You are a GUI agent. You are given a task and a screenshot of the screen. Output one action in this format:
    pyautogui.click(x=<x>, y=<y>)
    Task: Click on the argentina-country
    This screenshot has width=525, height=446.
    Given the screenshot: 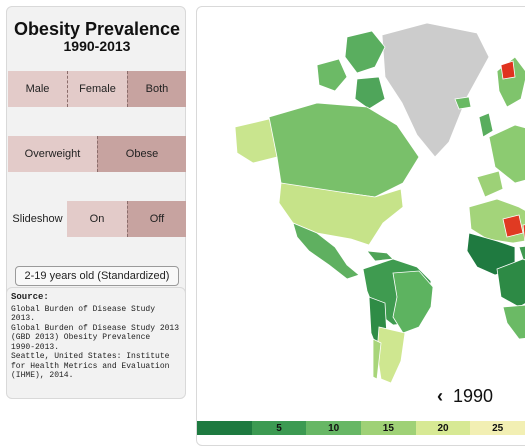 What is the action you would take?
    pyautogui.click(x=391, y=355)
    